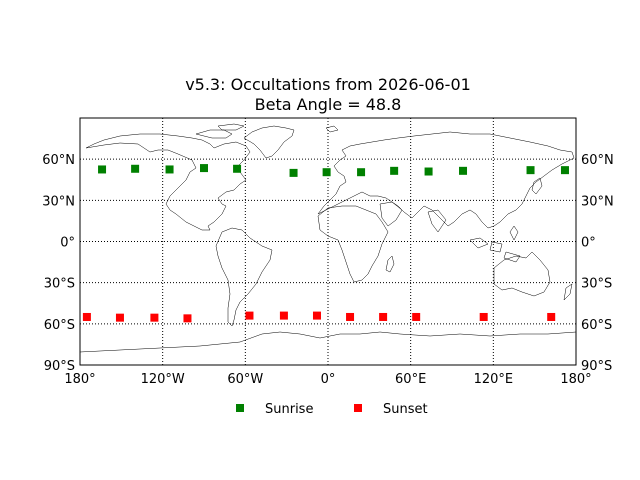 This screenshot has width=640, height=480. Describe the element at coordinates (328, 104) in the screenshot. I see `chart-title-line2: Beta Angle = 48.8` at that location.